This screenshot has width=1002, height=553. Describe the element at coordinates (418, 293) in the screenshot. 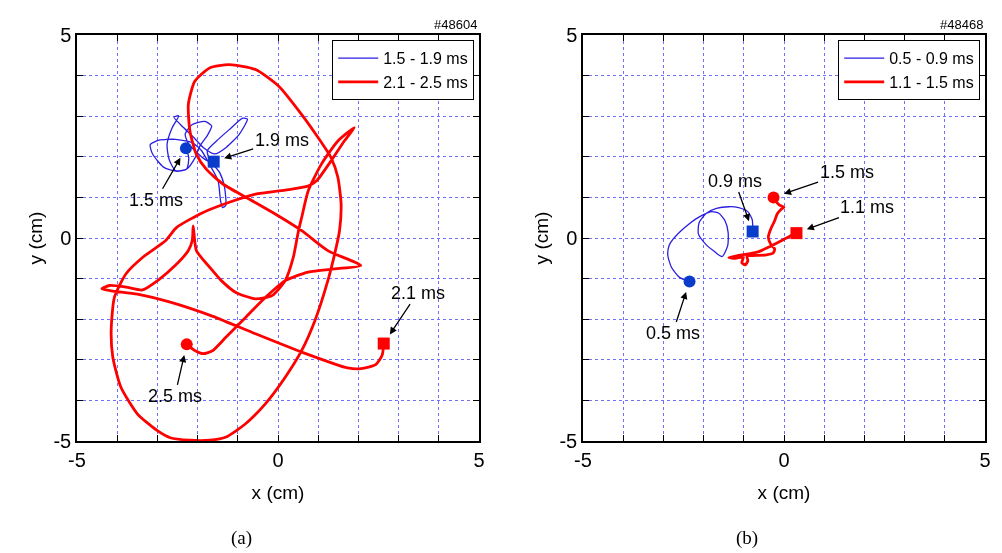

I see `annotation: 2.1 ms` at that location.